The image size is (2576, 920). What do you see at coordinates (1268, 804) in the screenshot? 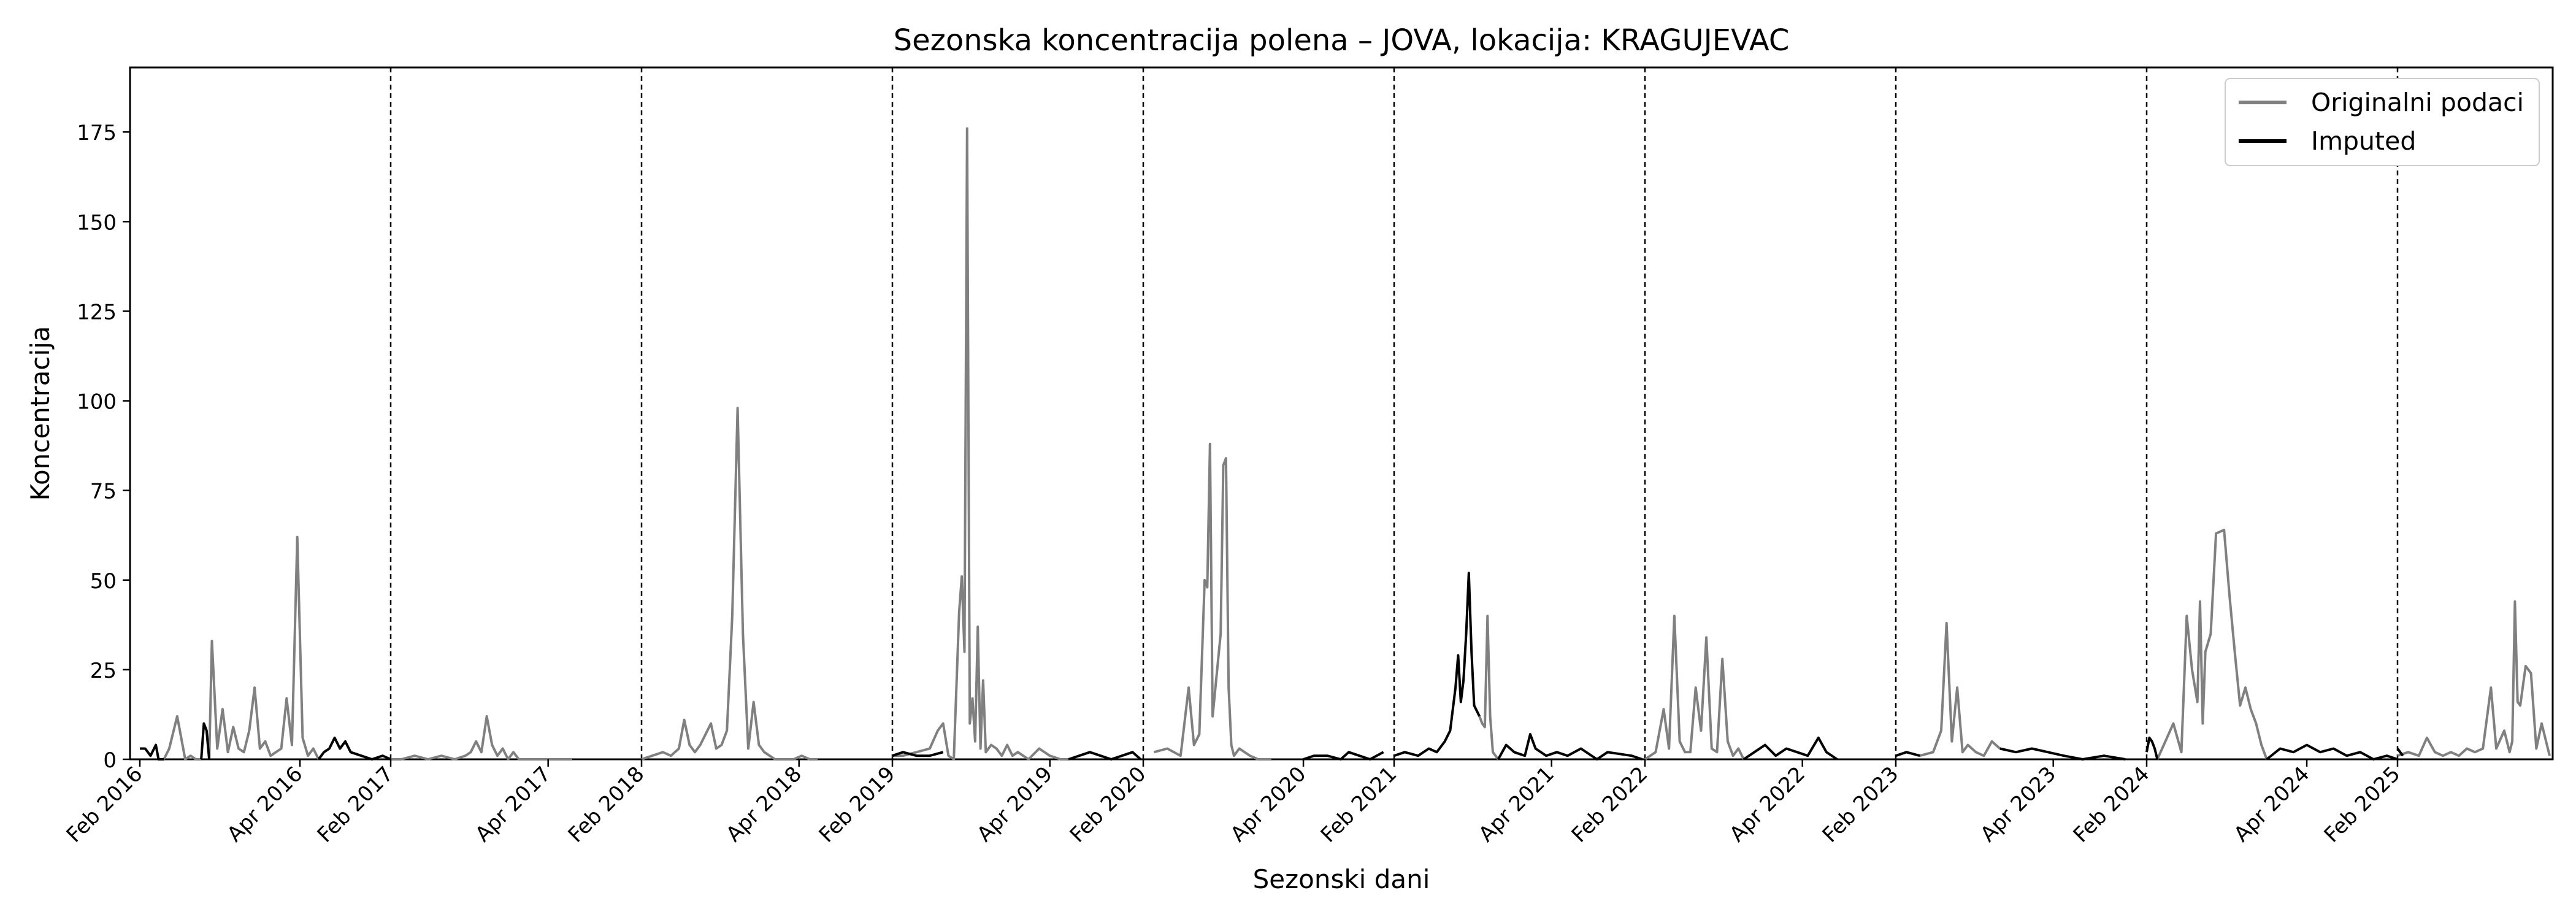
I see `x-tick-label: Apr 2020` at bounding box center [1268, 804].